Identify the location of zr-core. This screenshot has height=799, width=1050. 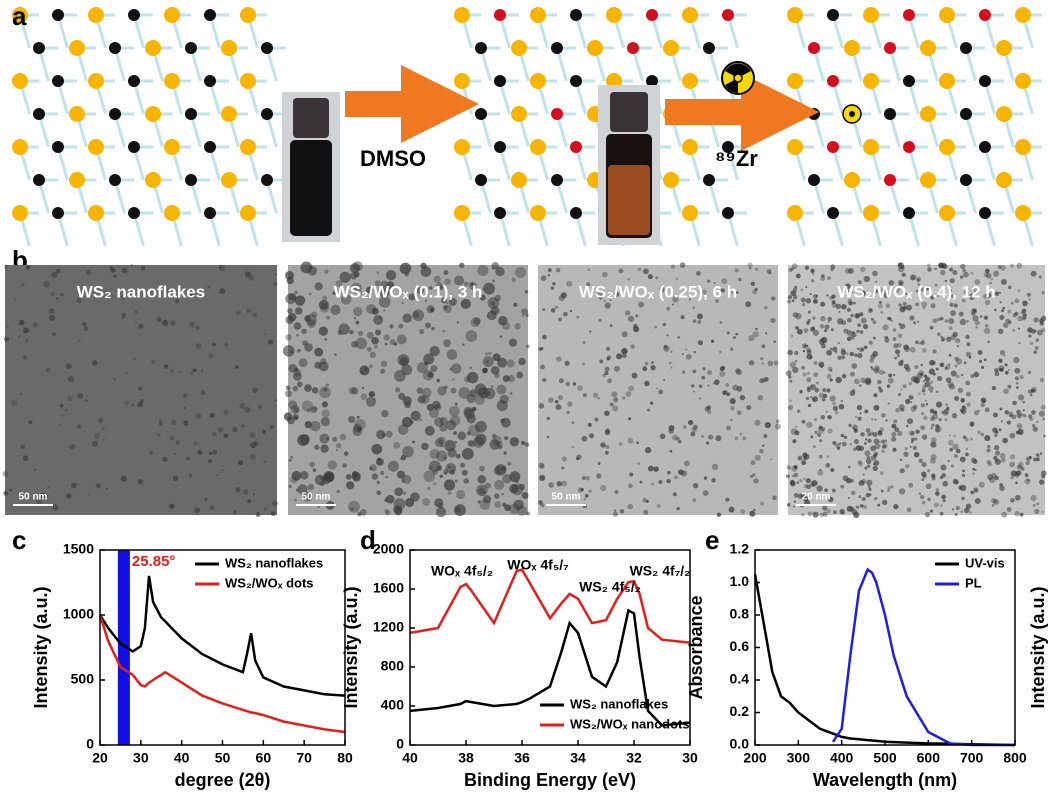
(852, 114).